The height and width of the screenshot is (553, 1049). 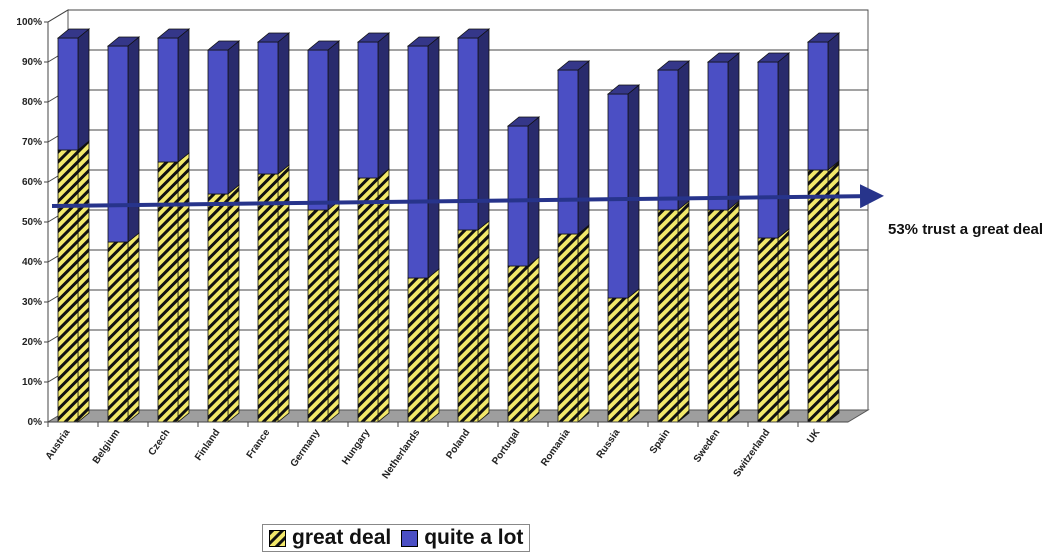 What do you see at coordinates (410, 538) in the screenshot?
I see `legend-swatch-quite-a-lot` at bounding box center [410, 538].